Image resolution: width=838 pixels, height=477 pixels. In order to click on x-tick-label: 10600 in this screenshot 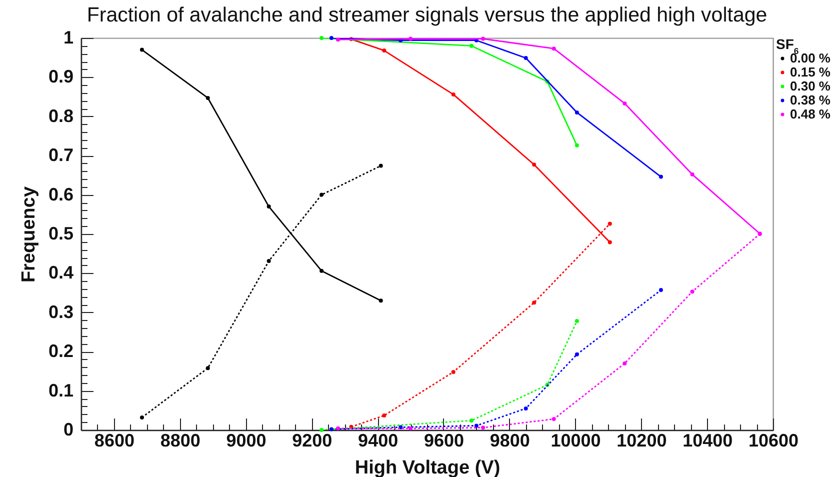, I will do `click(773, 440)`.